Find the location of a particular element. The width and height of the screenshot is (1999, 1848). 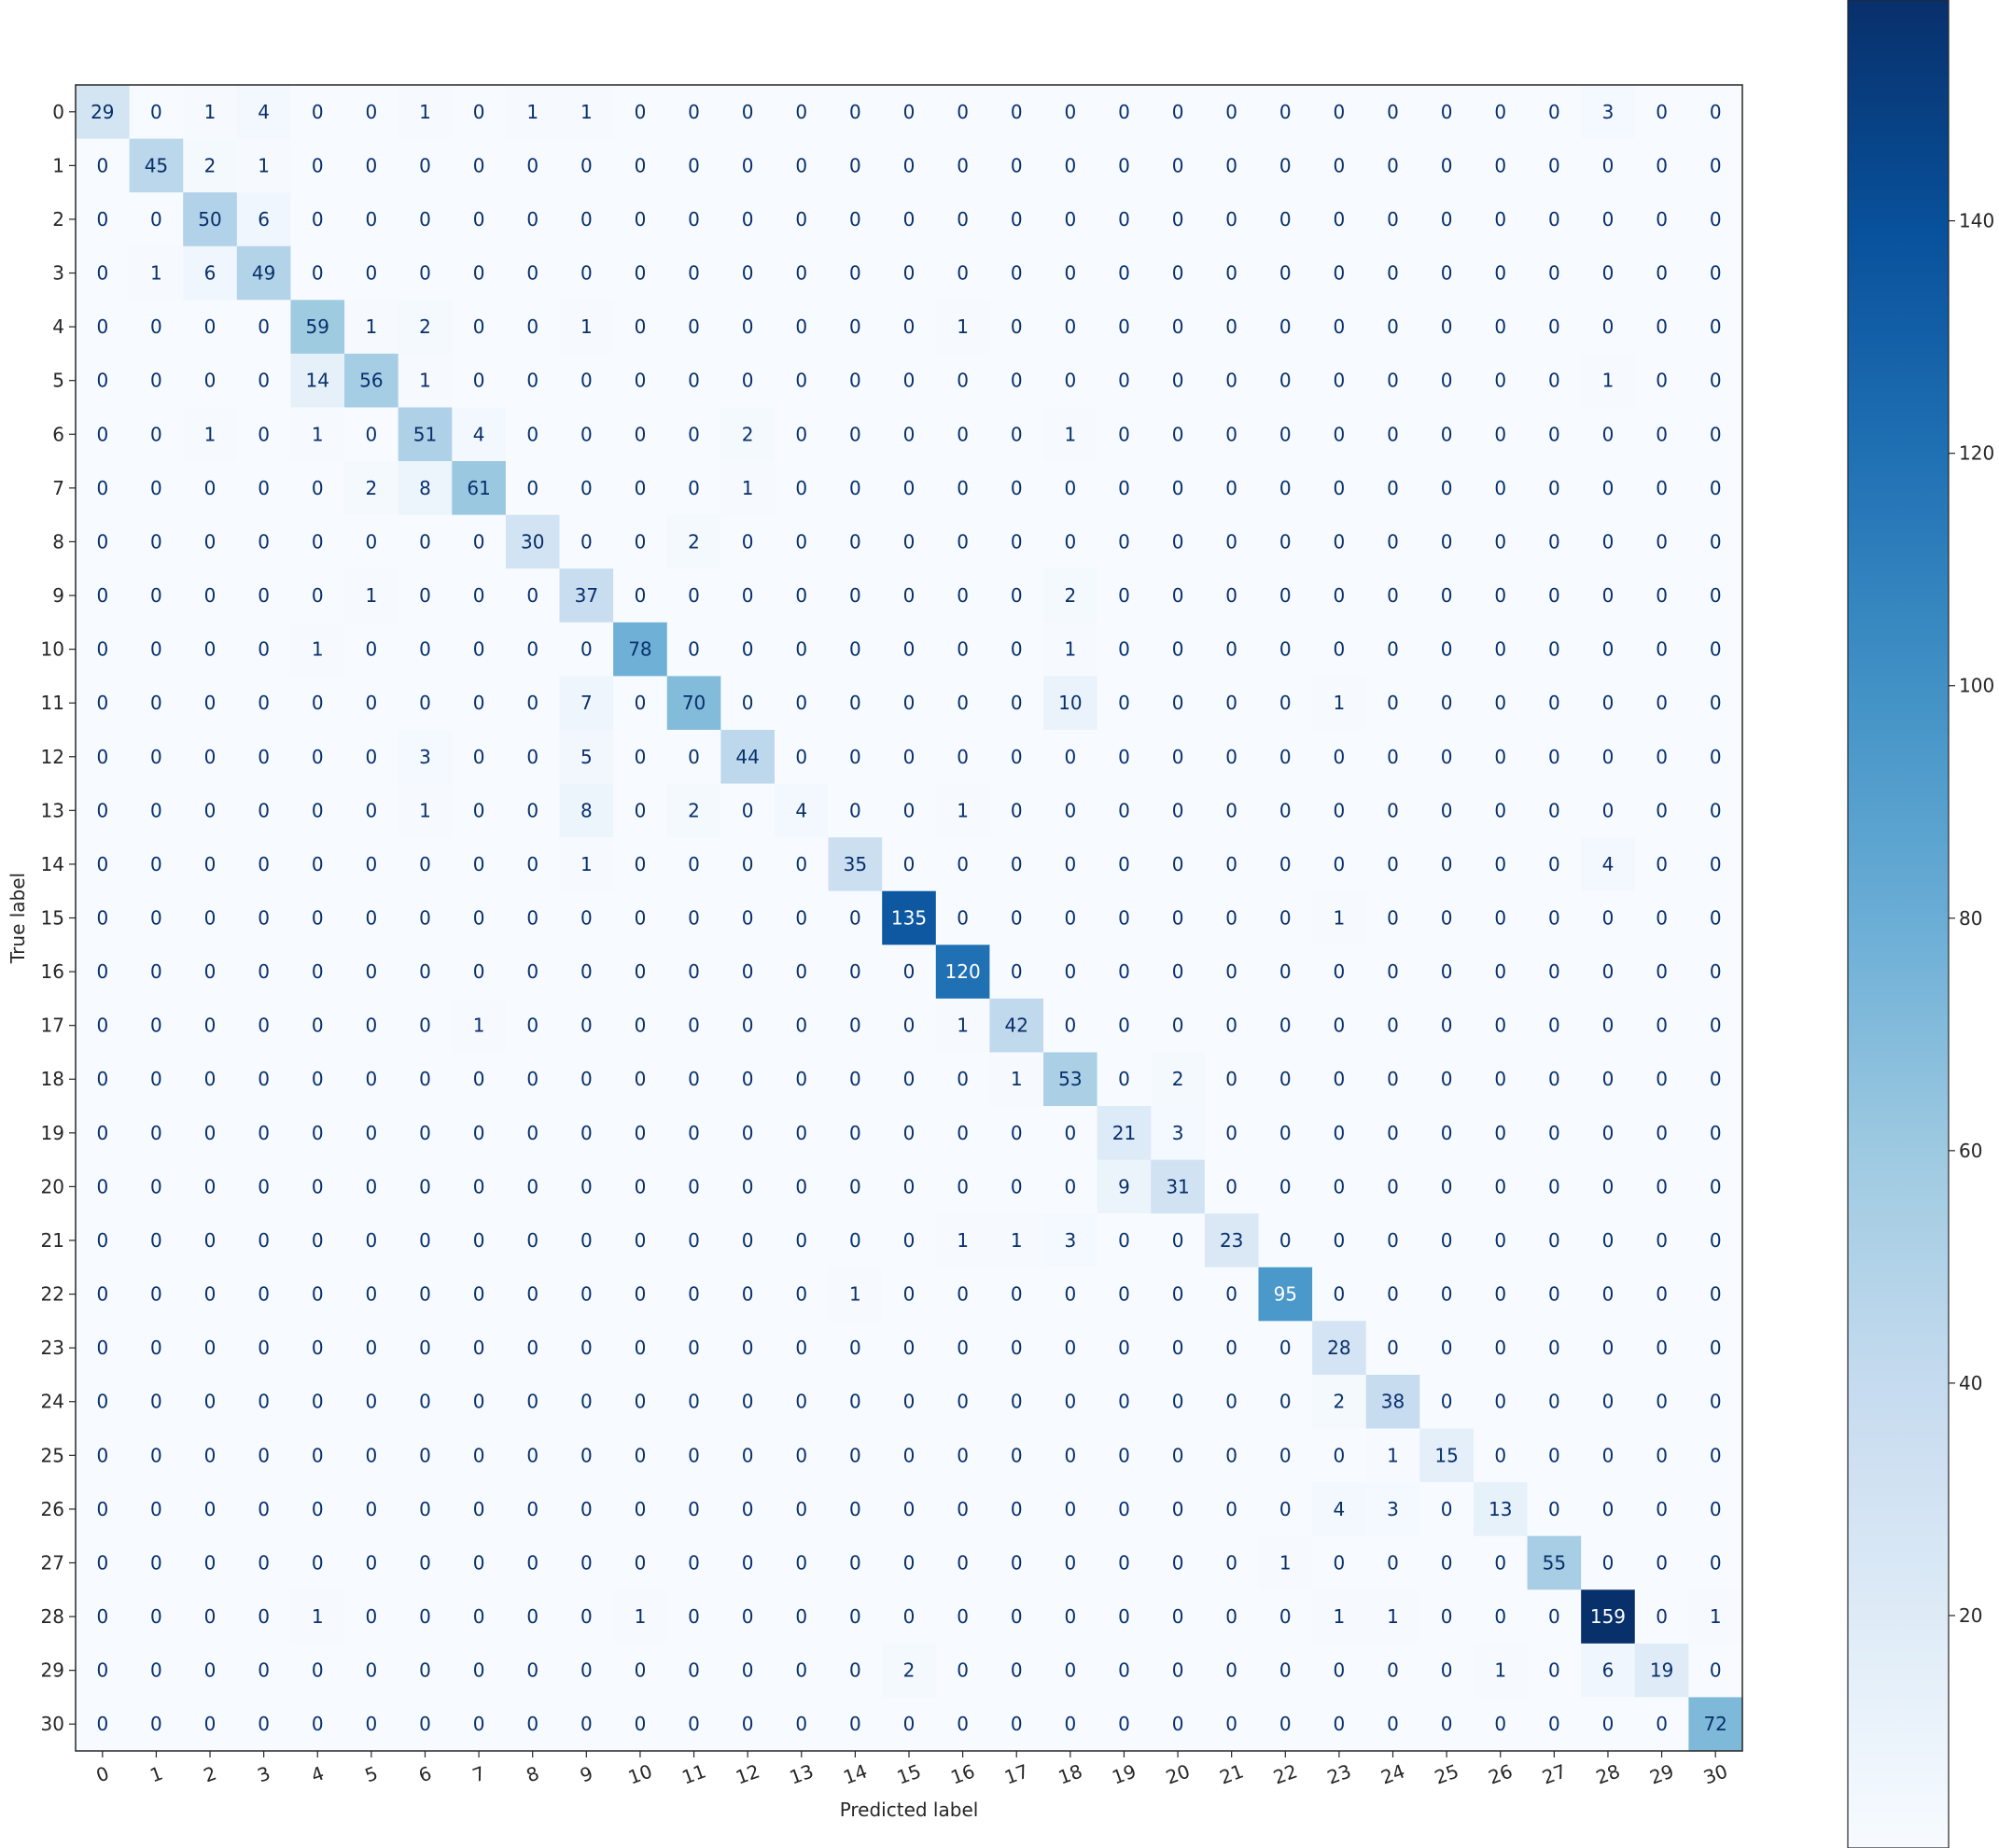

colorbar is located at coordinates (1898, 924).